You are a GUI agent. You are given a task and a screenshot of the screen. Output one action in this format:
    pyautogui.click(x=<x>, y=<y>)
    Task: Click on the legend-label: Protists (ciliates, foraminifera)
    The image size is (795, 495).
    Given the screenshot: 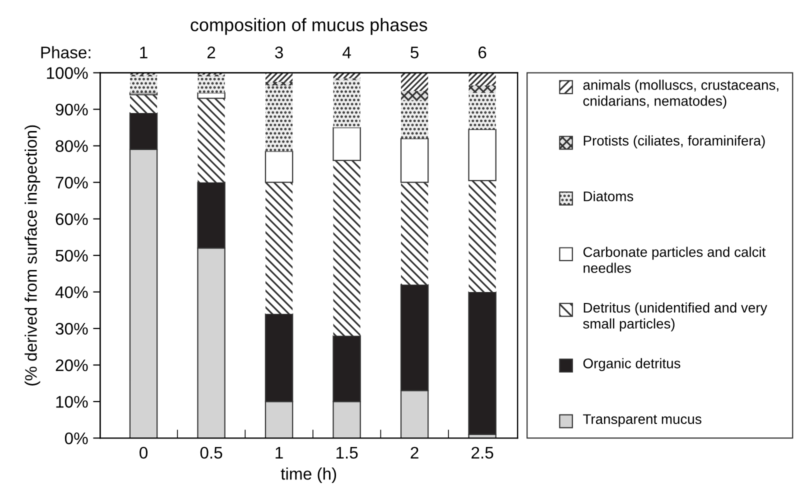 What is the action you would take?
    pyautogui.click(x=674, y=141)
    